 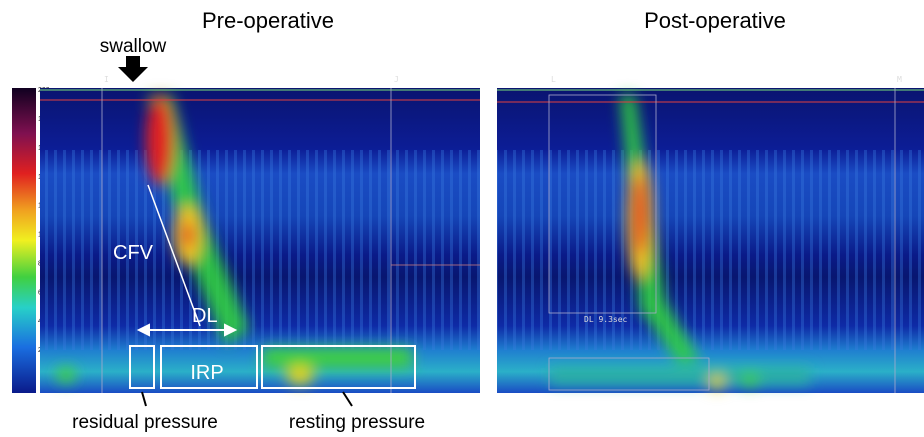 What do you see at coordinates (145, 422) in the screenshot?
I see `residual-label: residual pressure` at bounding box center [145, 422].